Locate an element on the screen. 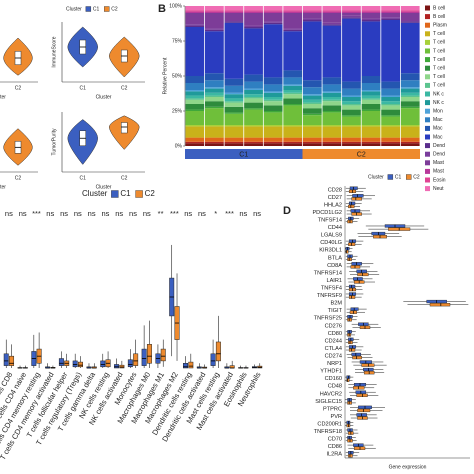  y-tick-label: 50% is located at coordinates (177, 76).